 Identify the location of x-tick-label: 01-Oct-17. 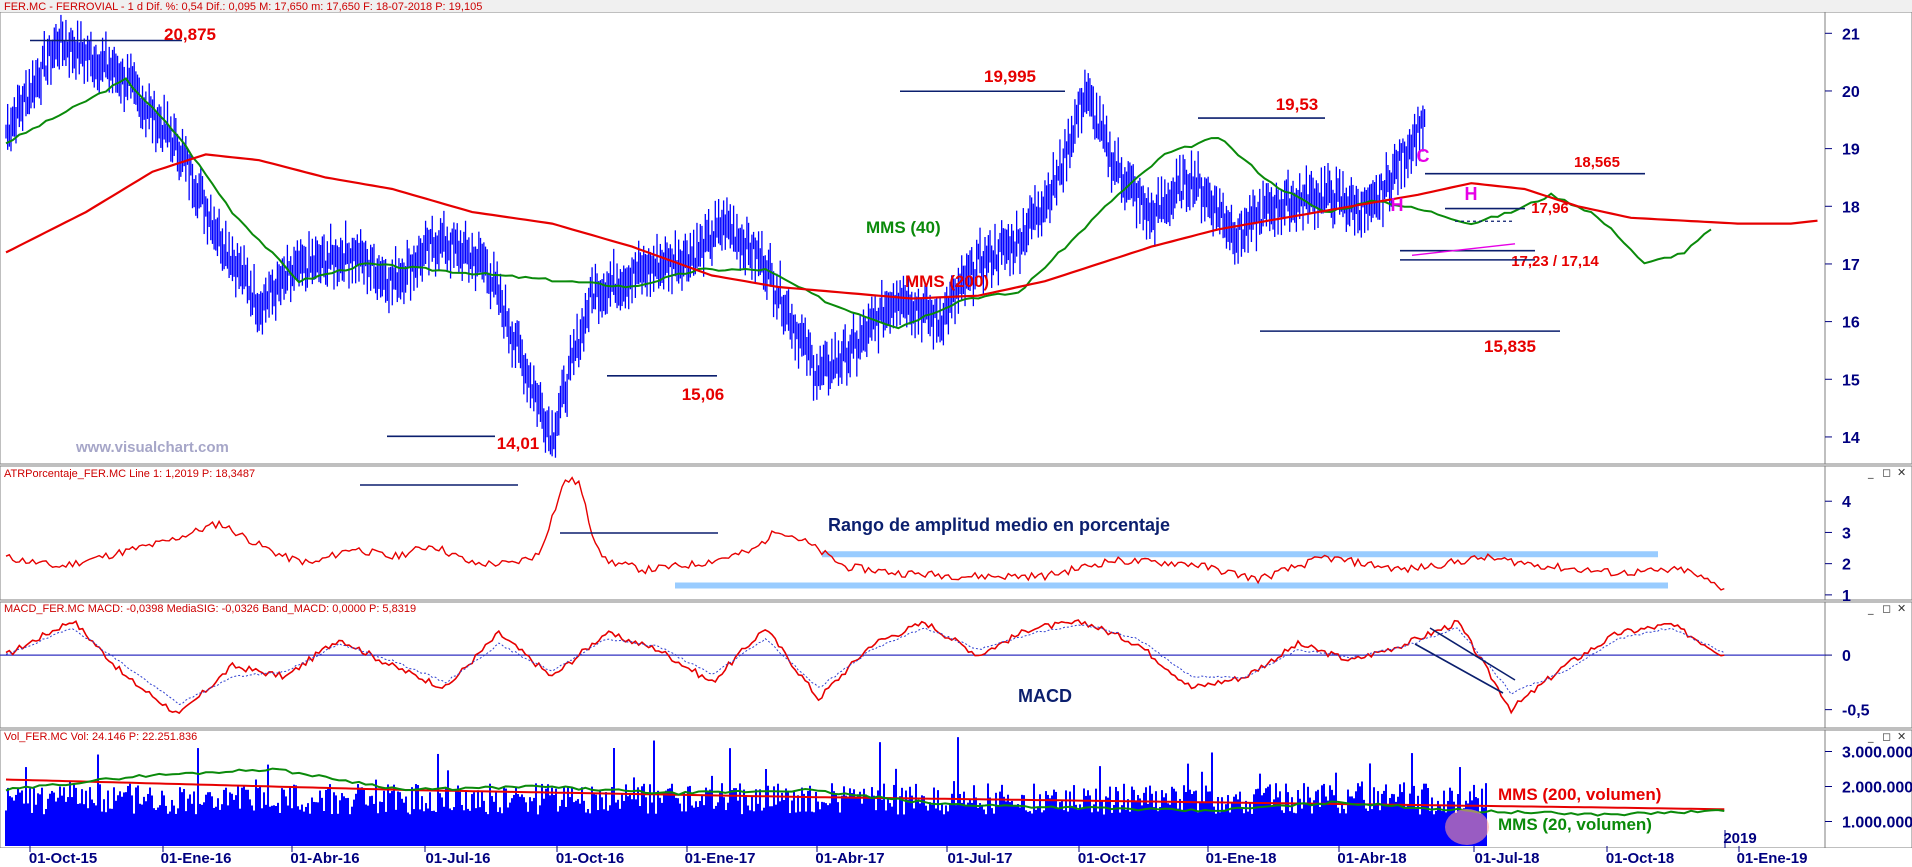
(1112, 858).